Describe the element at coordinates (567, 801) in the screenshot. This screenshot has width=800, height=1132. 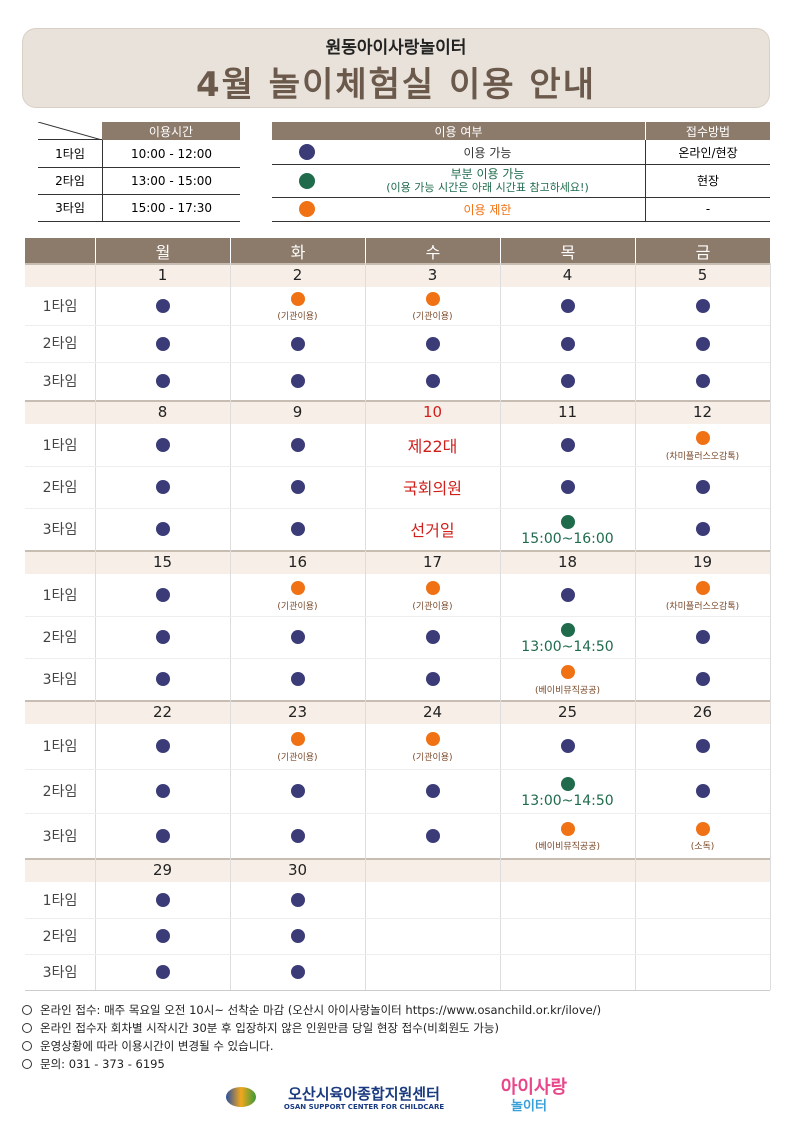
I see `cell-note: 13:00~14:50` at that location.